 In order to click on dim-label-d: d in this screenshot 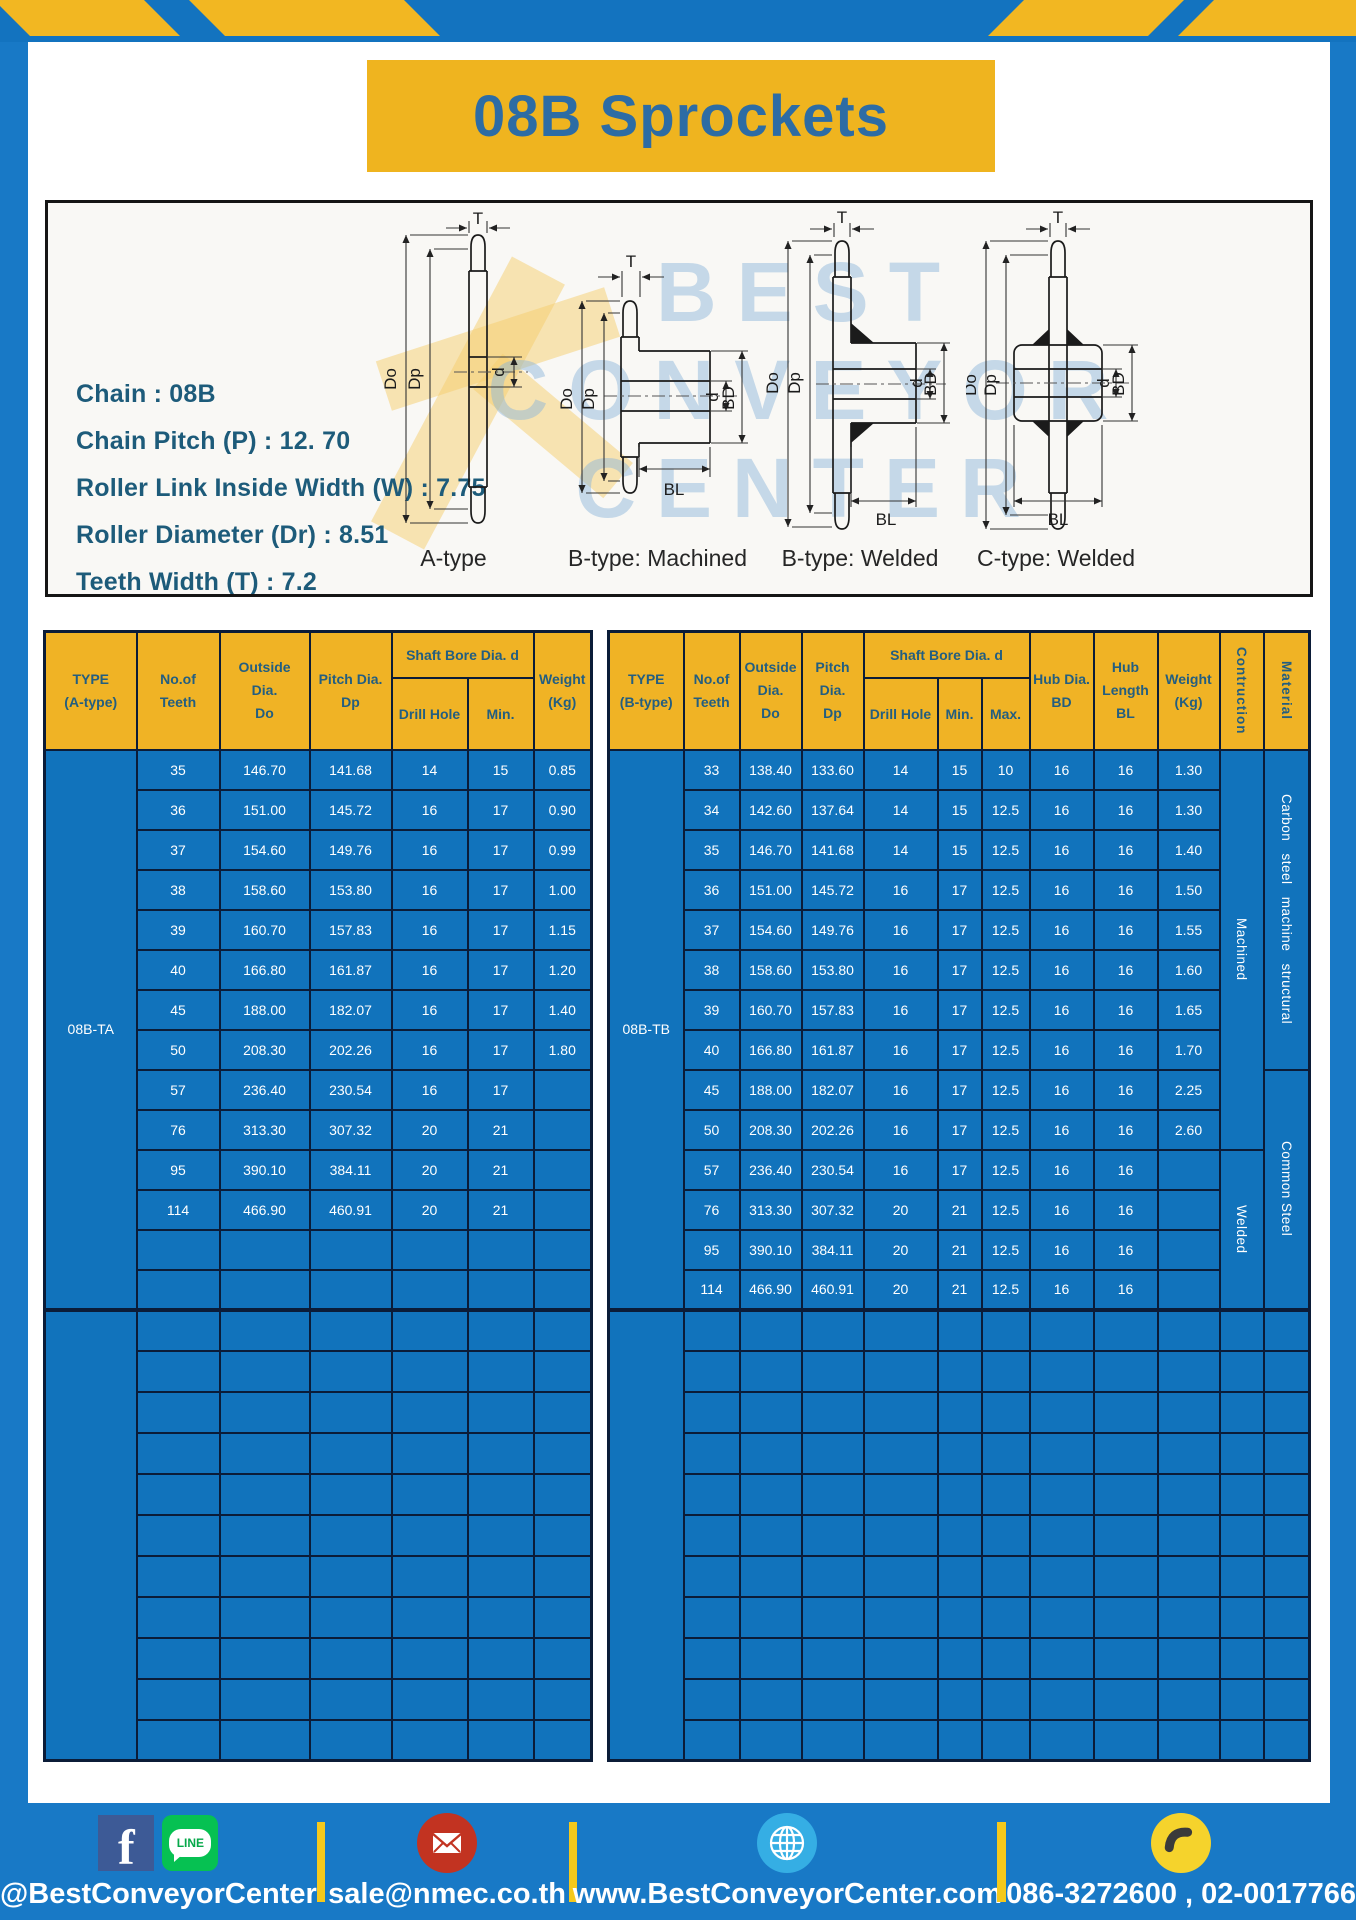, I will do `click(1103, 382)`.